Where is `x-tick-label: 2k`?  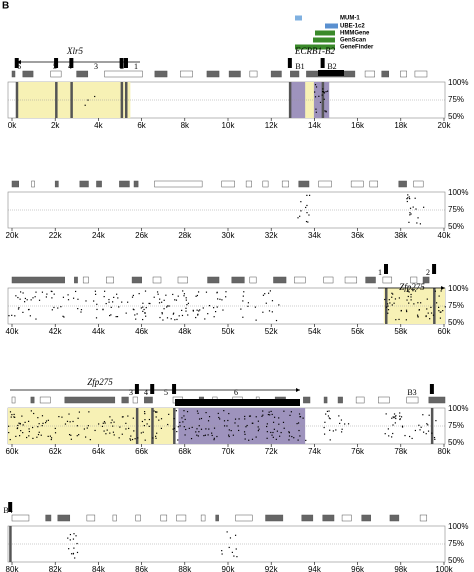
x-tick-label: 2k is located at coordinates (55, 125).